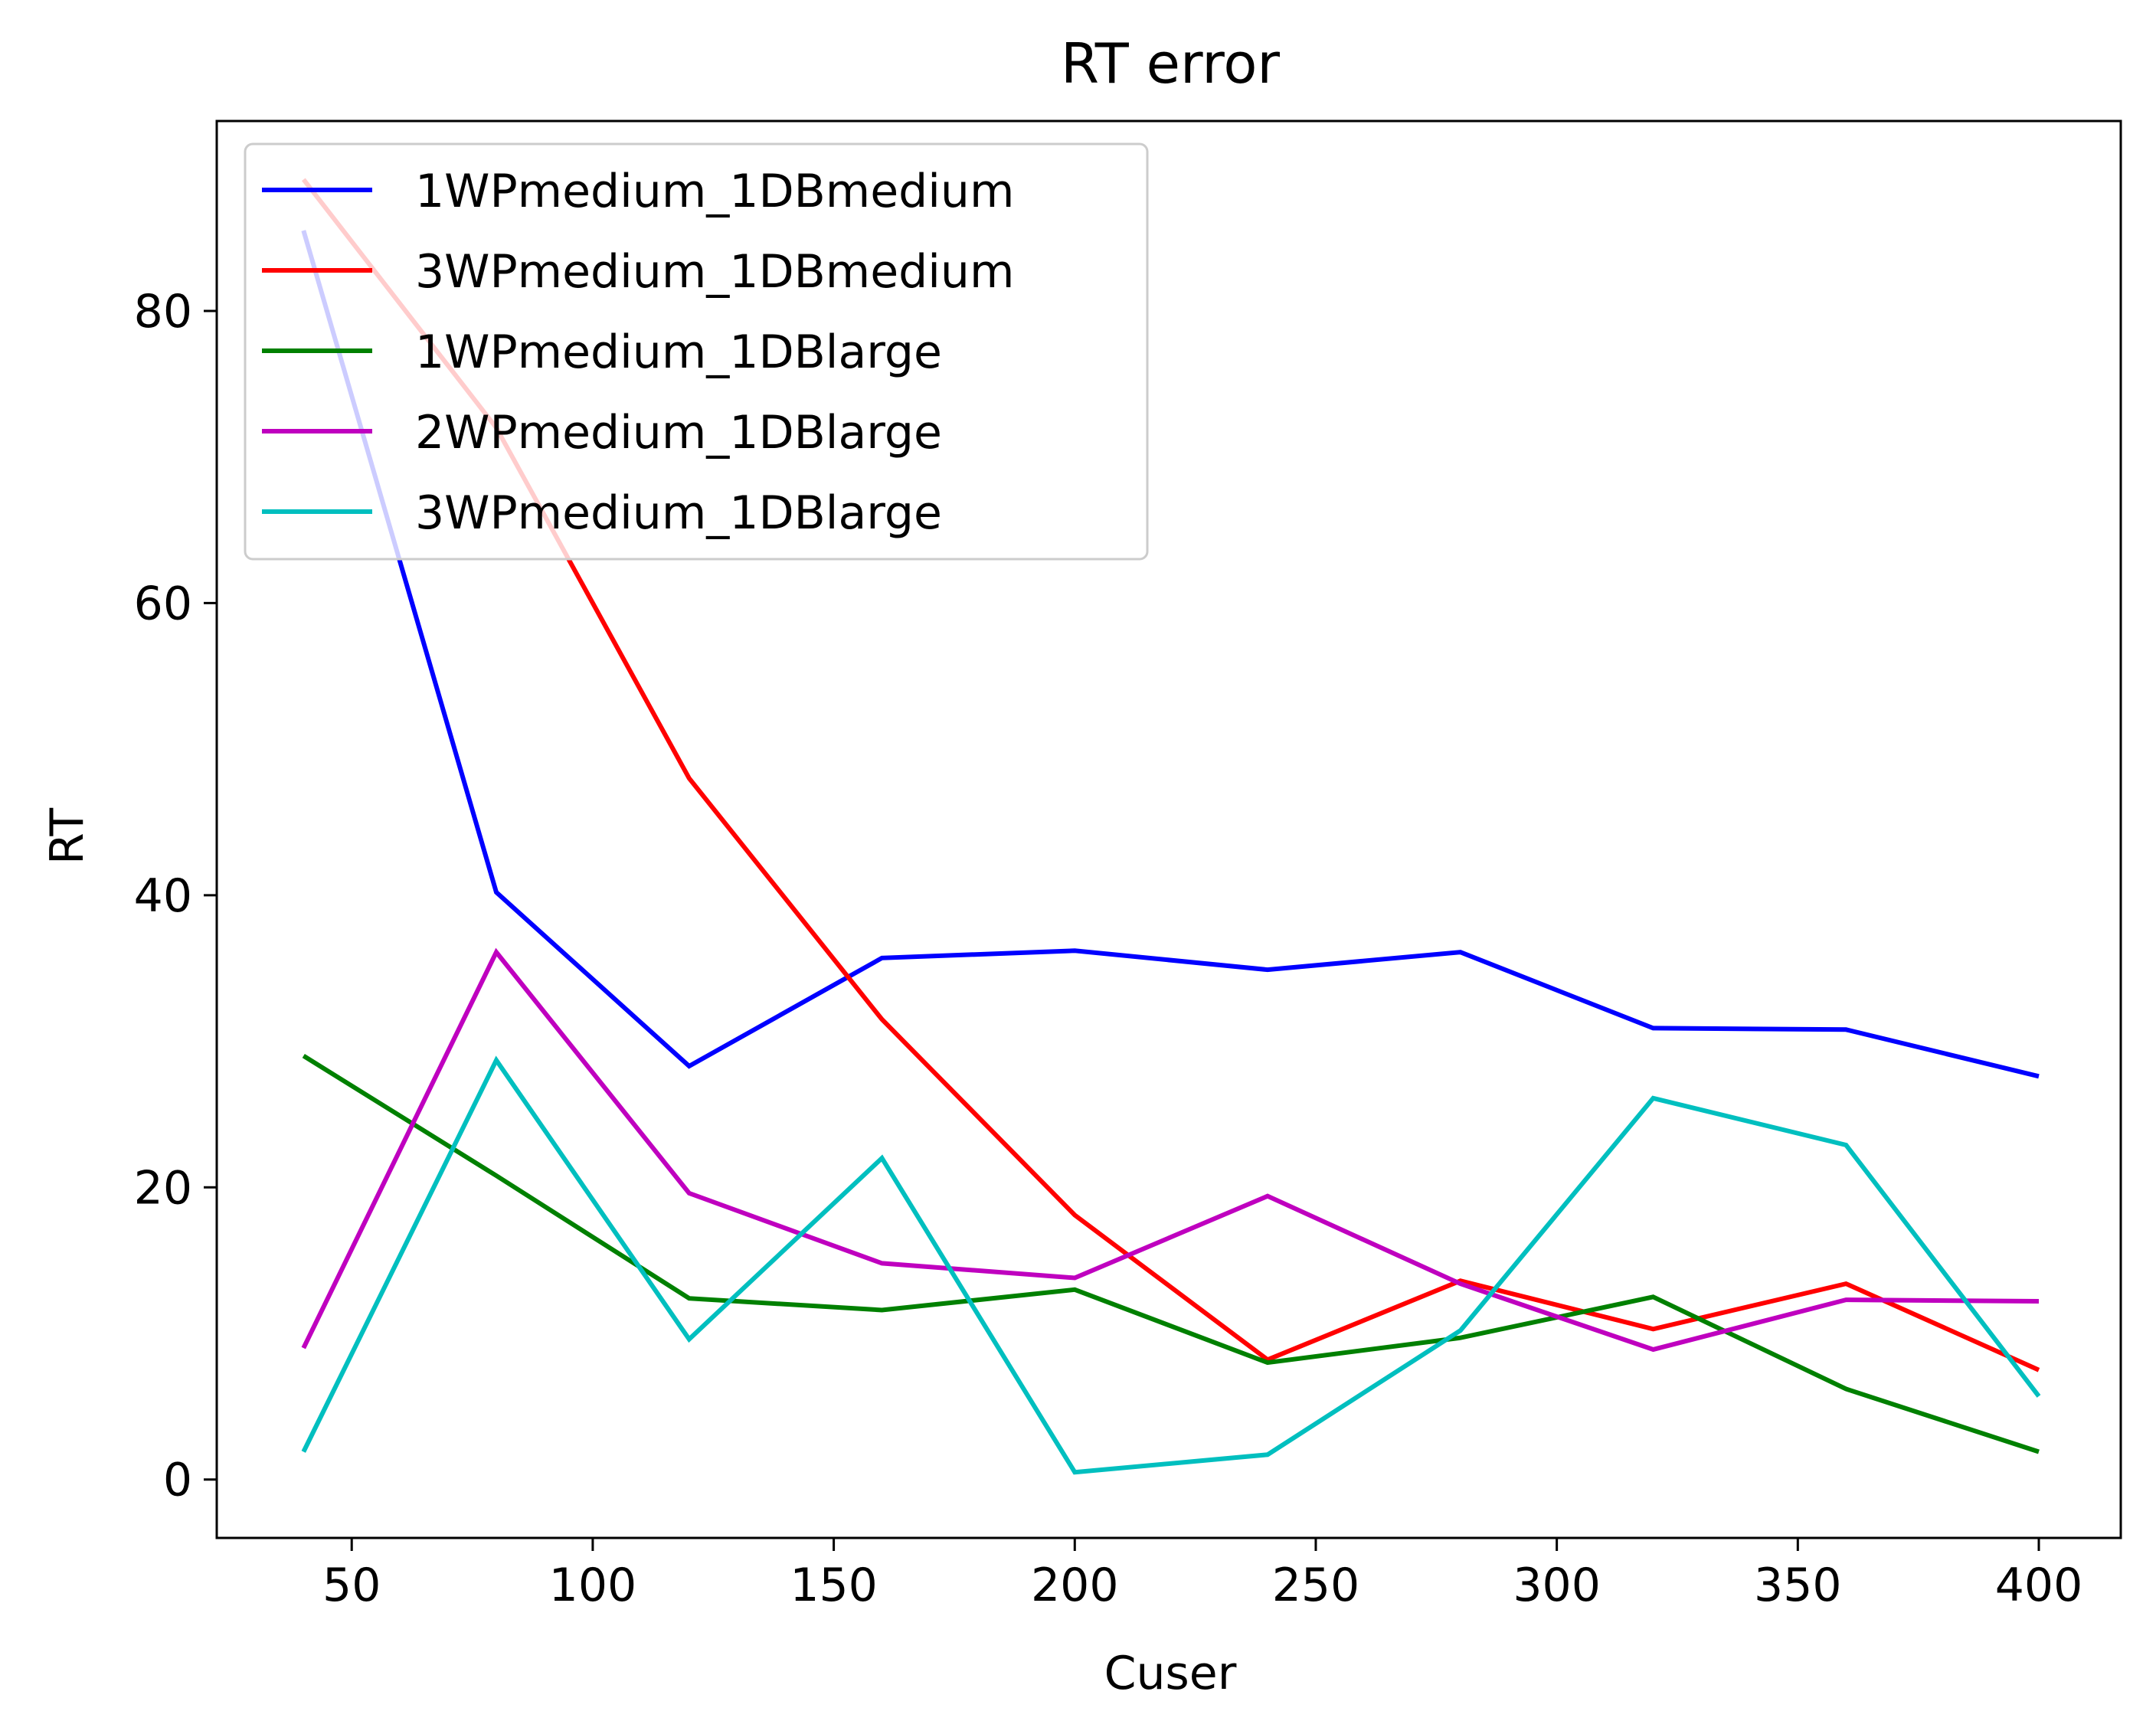  I want to click on y-tick-label: 80, so click(163, 312).